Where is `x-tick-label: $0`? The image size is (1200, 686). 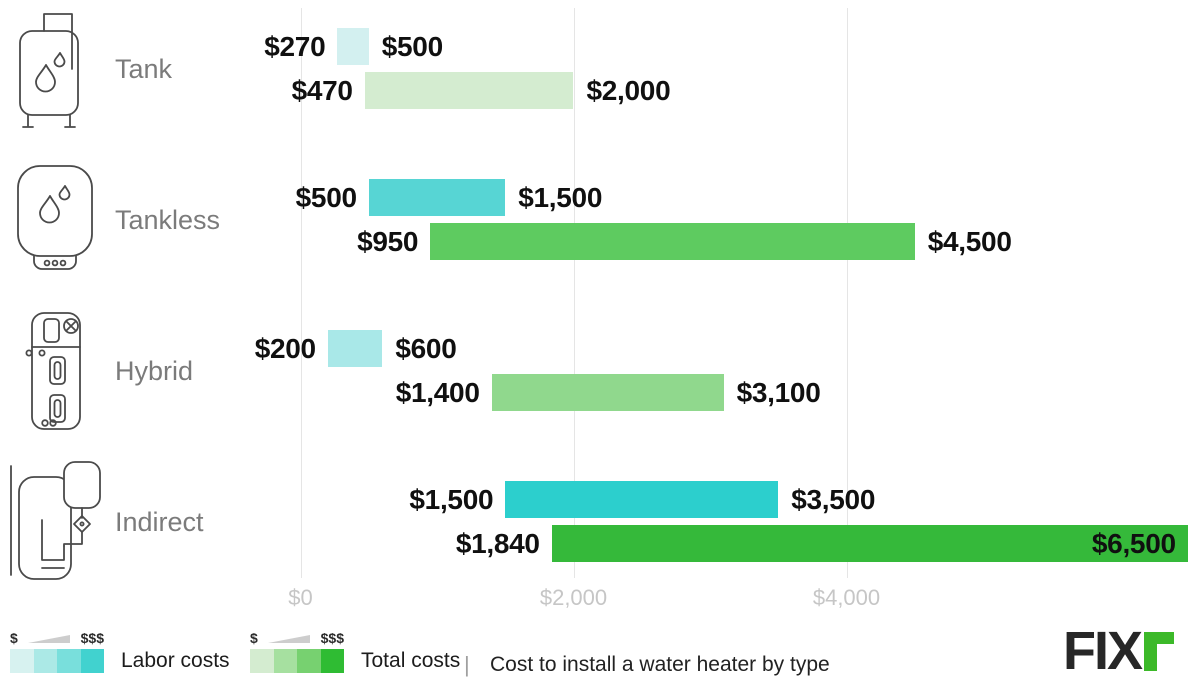 x-tick-label: $0 is located at coordinates (300, 597).